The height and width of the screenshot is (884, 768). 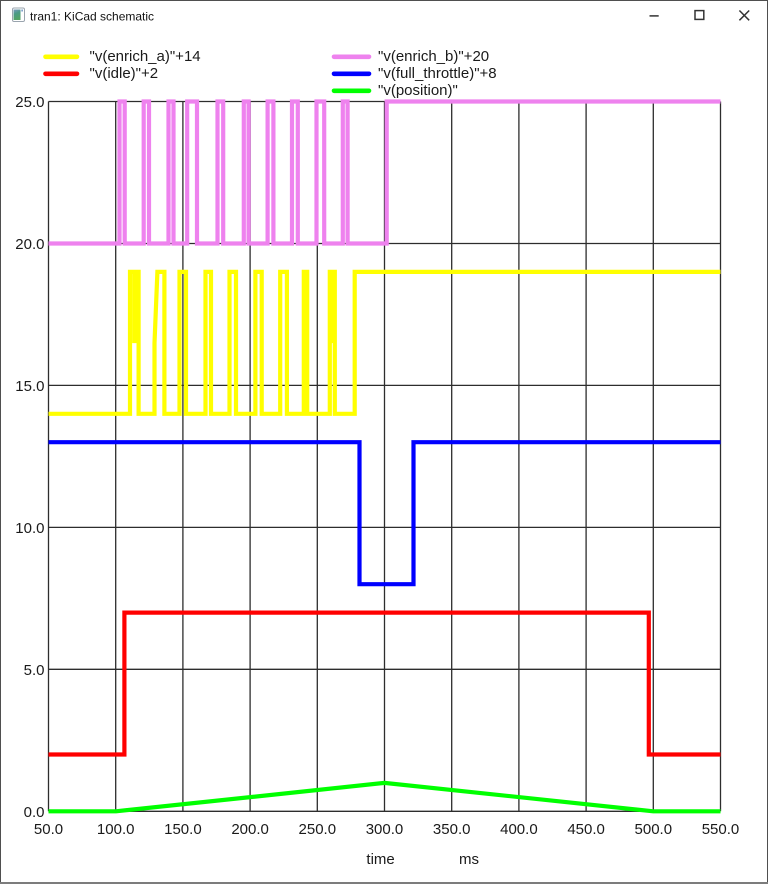 I want to click on svg-text: 200.0, so click(x=250, y=829).